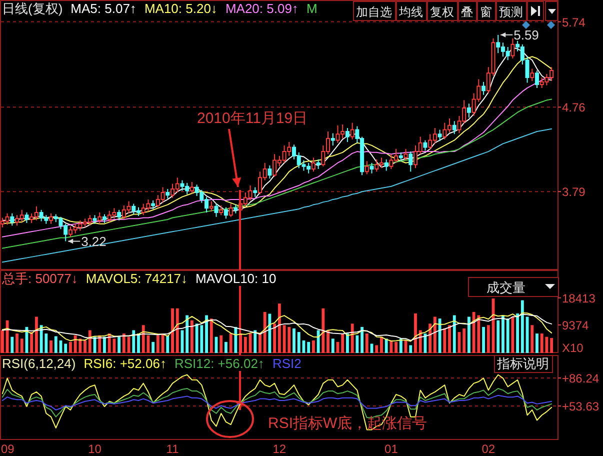 This screenshot has width=603, height=456. Describe the element at coordinates (581, 378) in the screenshot. I see `y-tick-label: +86.24` at that location.